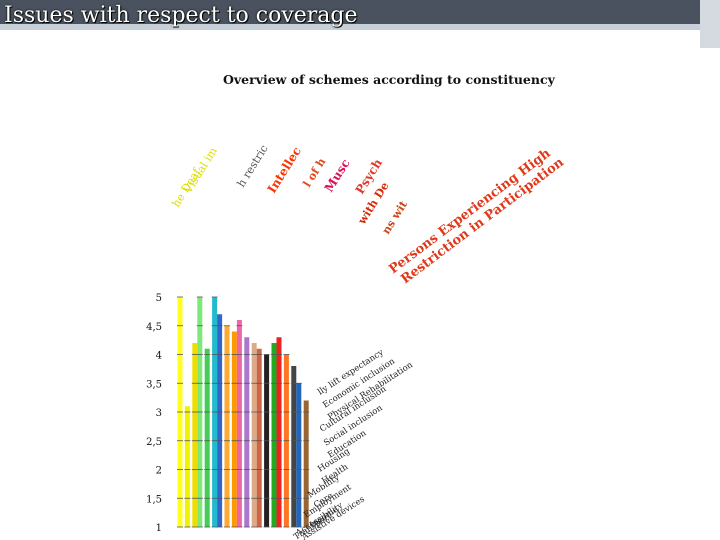 This screenshot has height=540, width=720. I want to click on legend-item: Restriction in Participation, so click(482, 221).